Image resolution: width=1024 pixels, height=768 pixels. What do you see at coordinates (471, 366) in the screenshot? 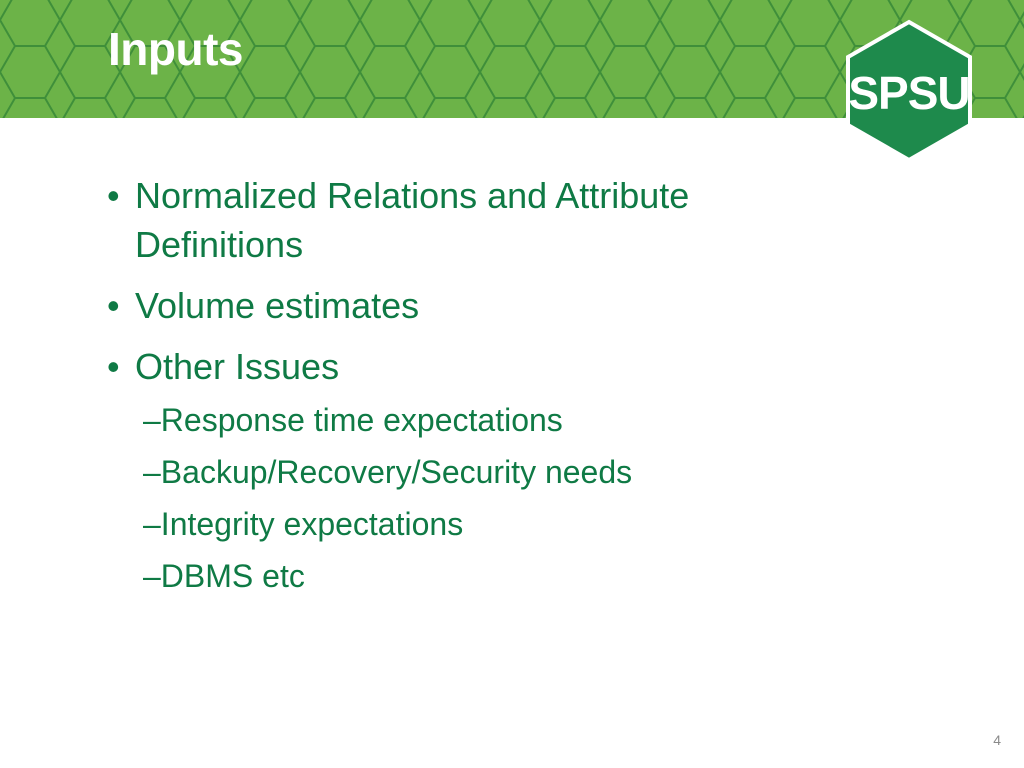
I see `bullet-item: • Other Issues` at bounding box center [471, 366].